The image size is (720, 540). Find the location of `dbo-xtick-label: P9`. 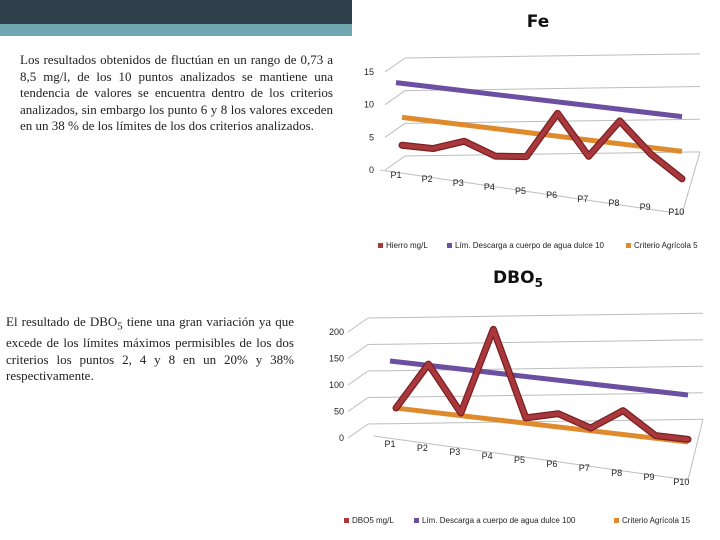

dbo-xtick-label: P9 is located at coordinates (648, 477).